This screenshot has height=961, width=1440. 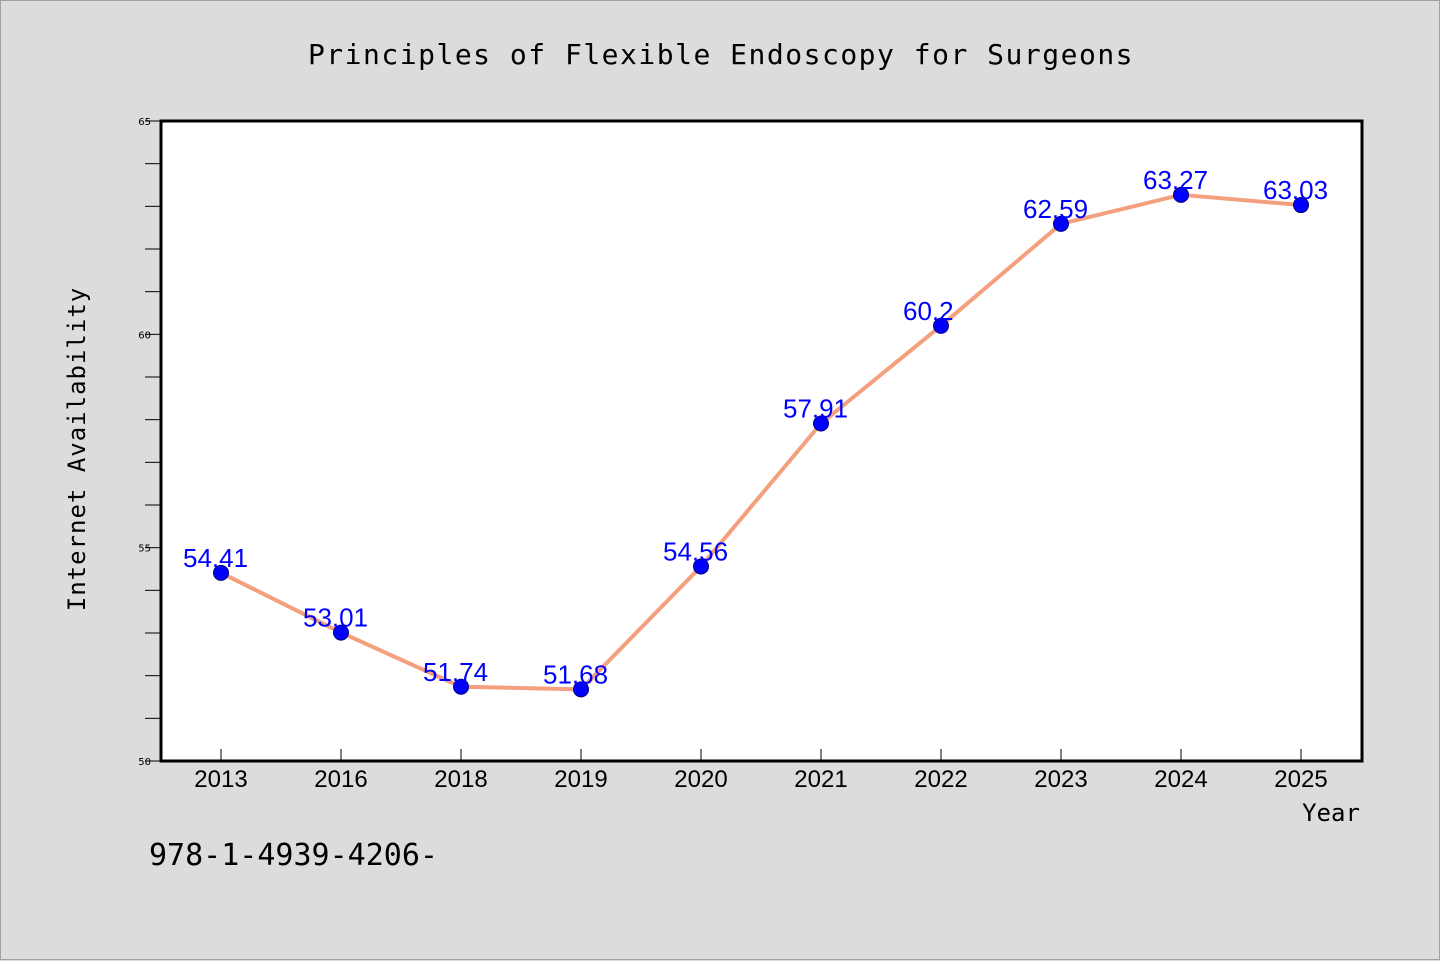 What do you see at coordinates (144, 762) in the screenshot?
I see `y-tick-label: 50` at bounding box center [144, 762].